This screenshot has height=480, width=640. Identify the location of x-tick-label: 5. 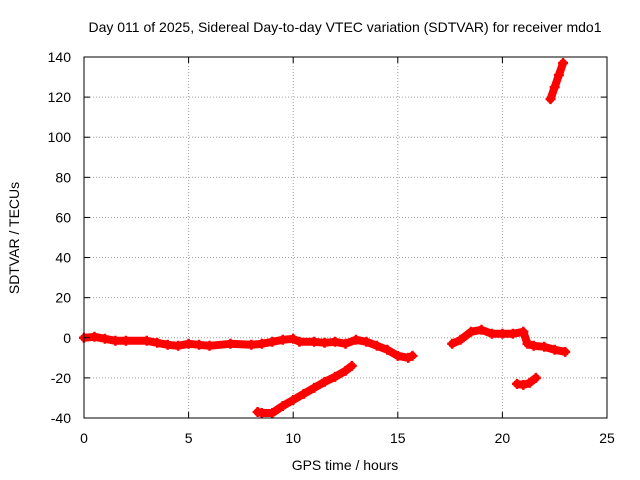
(189, 438).